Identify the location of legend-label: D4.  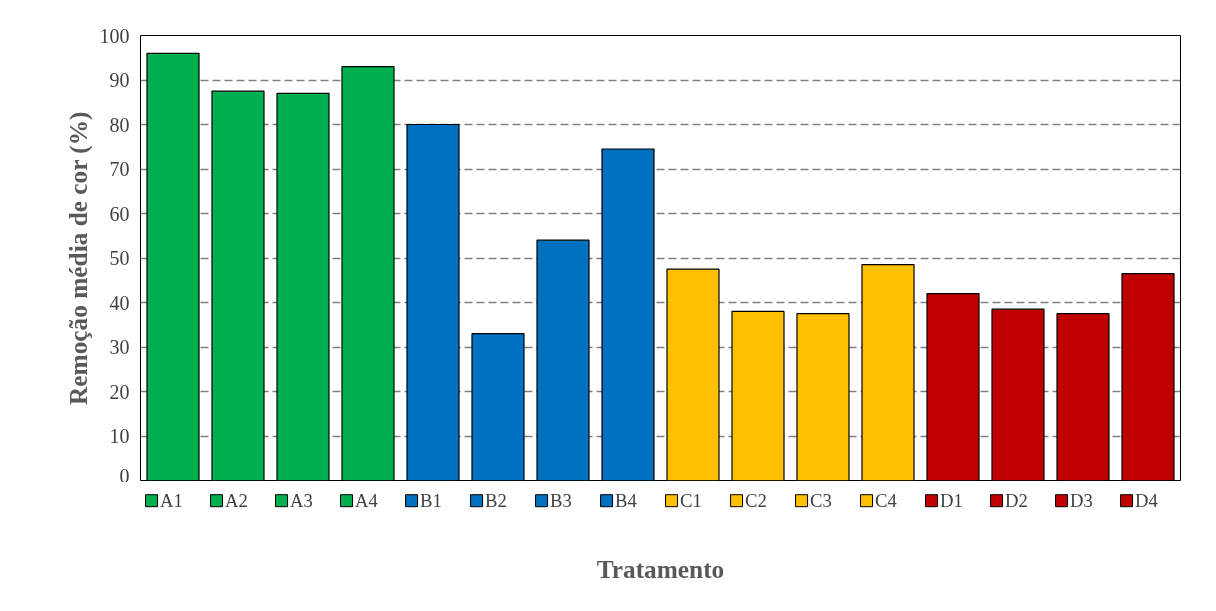
(1147, 501).